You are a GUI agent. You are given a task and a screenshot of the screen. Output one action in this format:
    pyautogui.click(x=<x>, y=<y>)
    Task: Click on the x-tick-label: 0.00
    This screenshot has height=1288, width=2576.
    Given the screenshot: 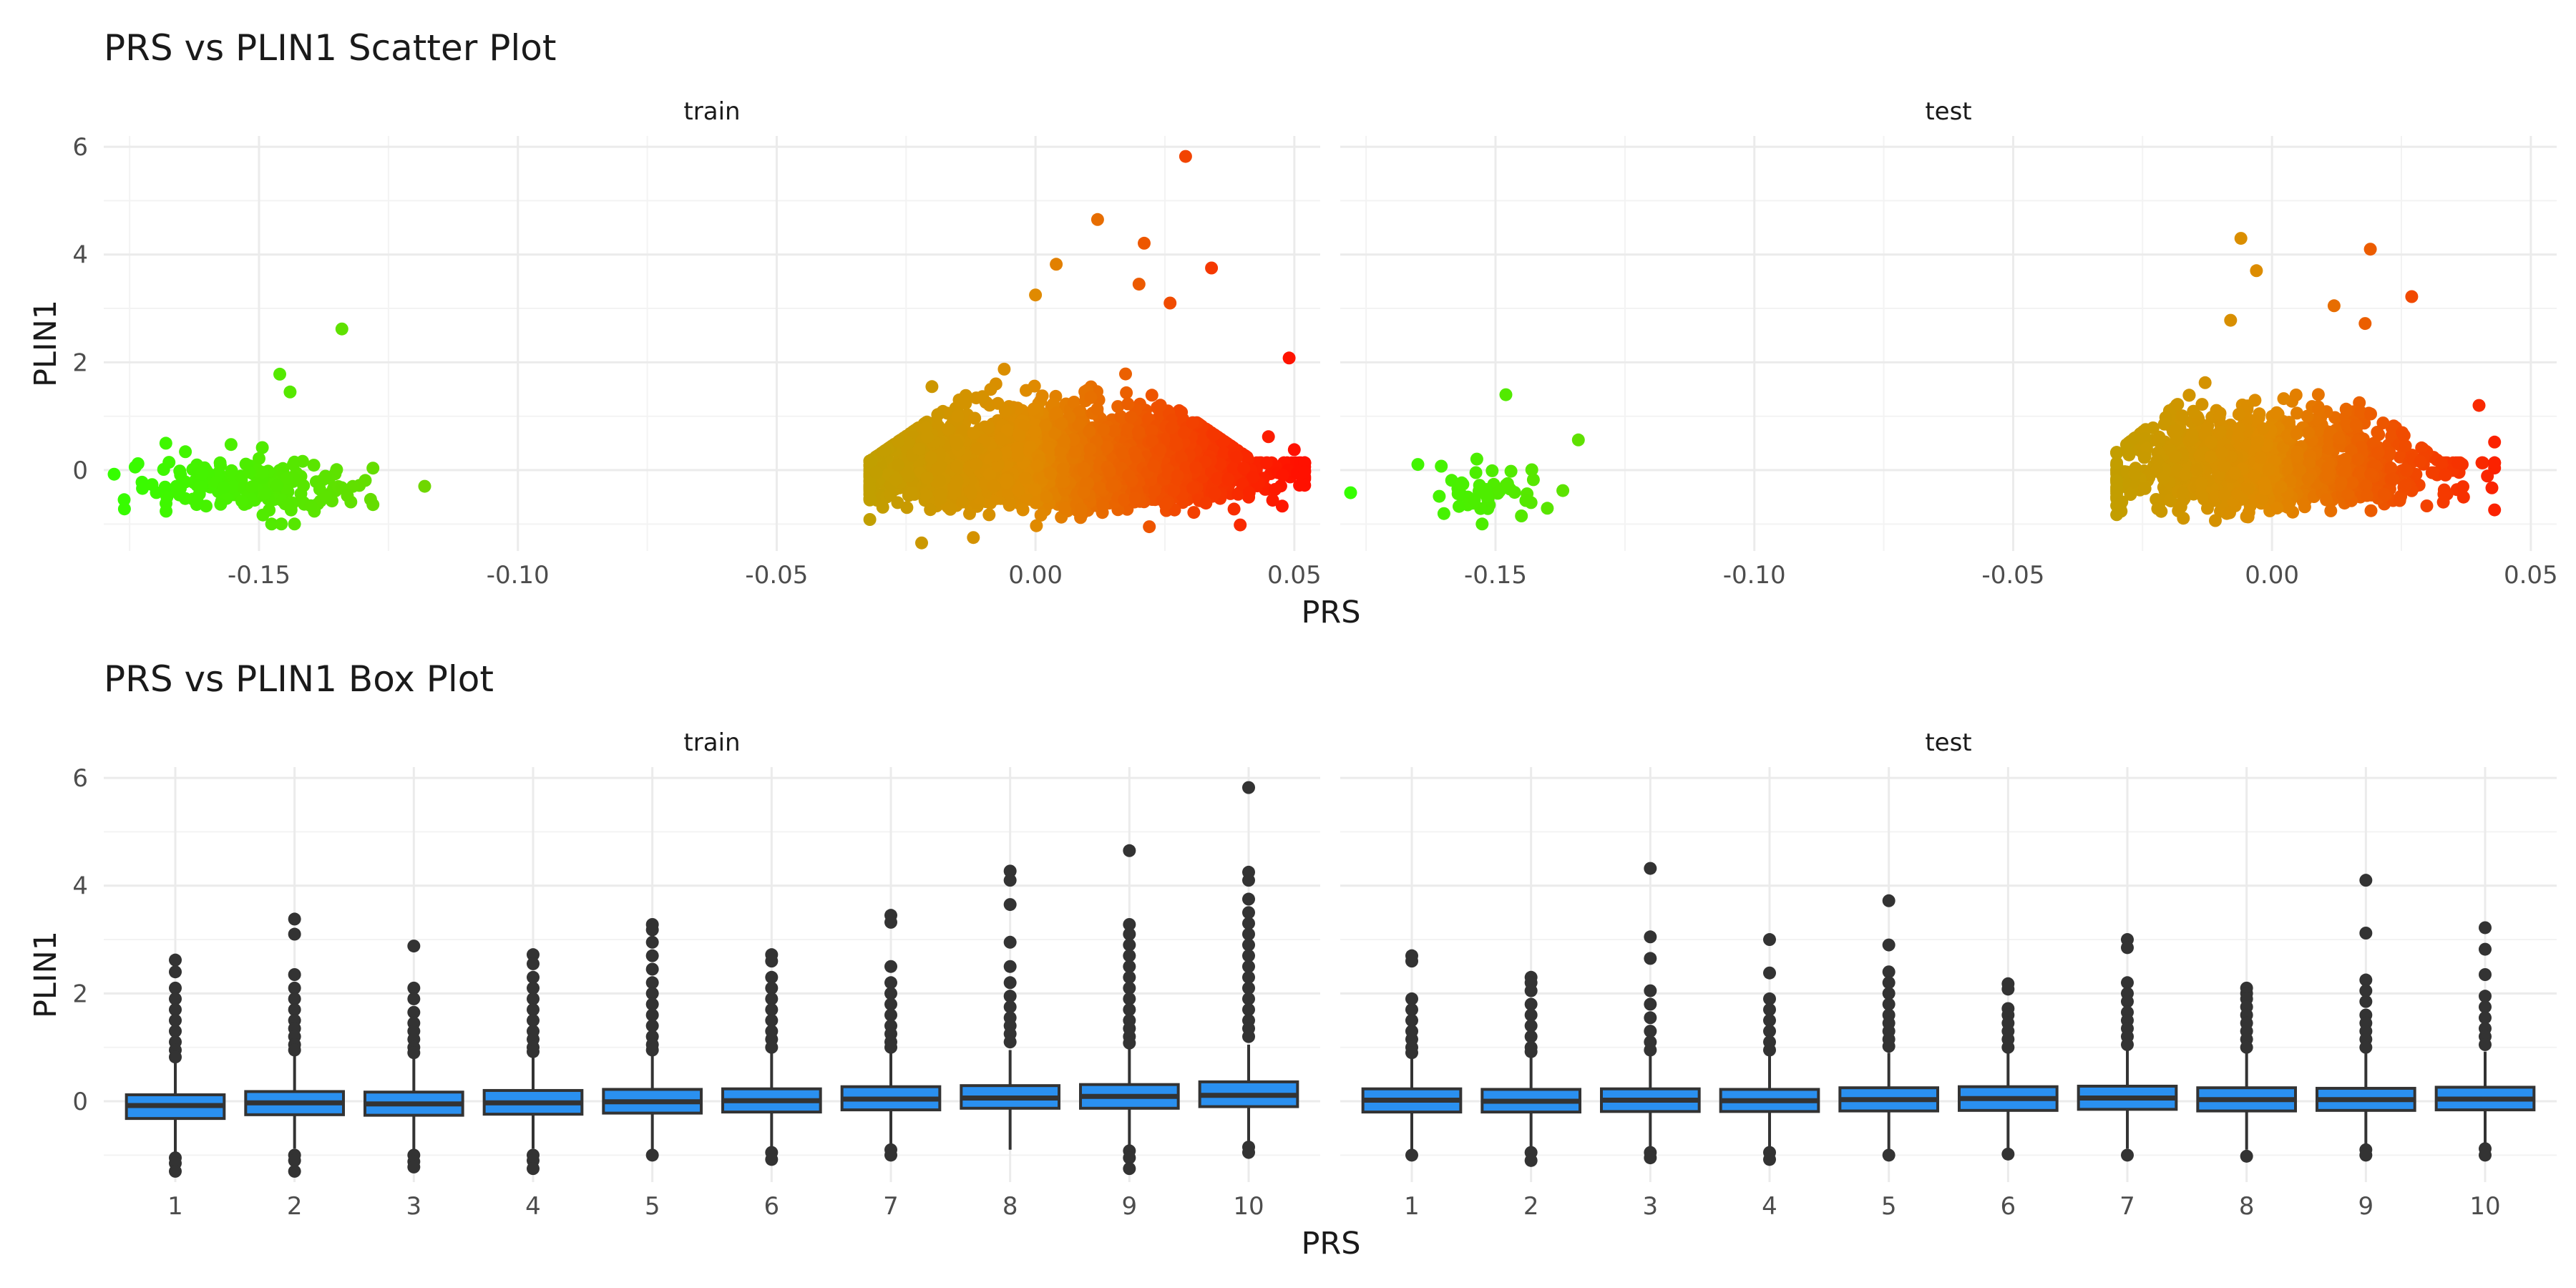 What is the action you would take?
    pyautogui.click(x=2272, y=575)
    